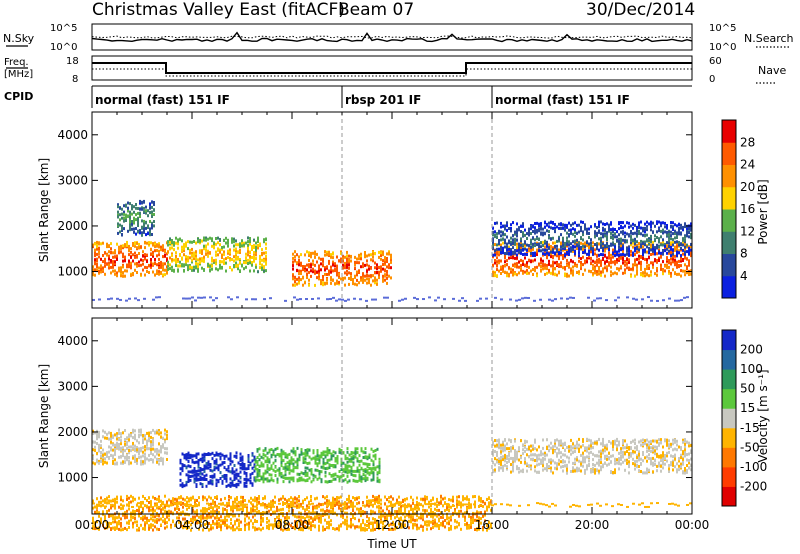 This screenshot has height=554, width=800. I want to click on freq-tick-top: 18, so click(72, 61).